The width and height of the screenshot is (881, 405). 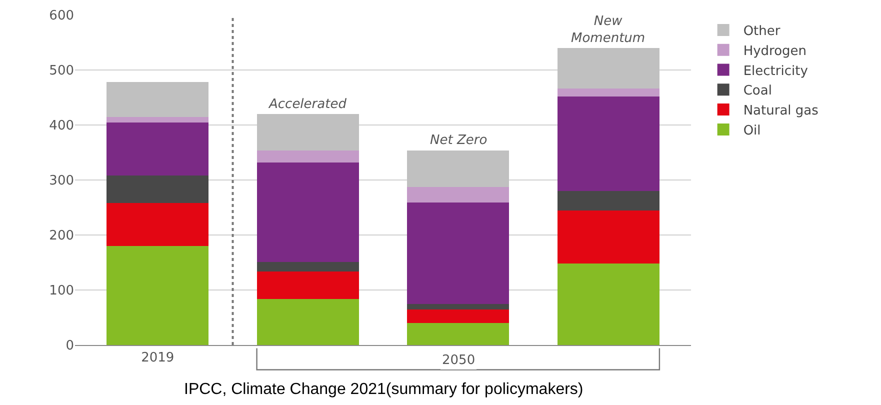 I want to click on annotation: New Momentum, so click(x=608, y=30).